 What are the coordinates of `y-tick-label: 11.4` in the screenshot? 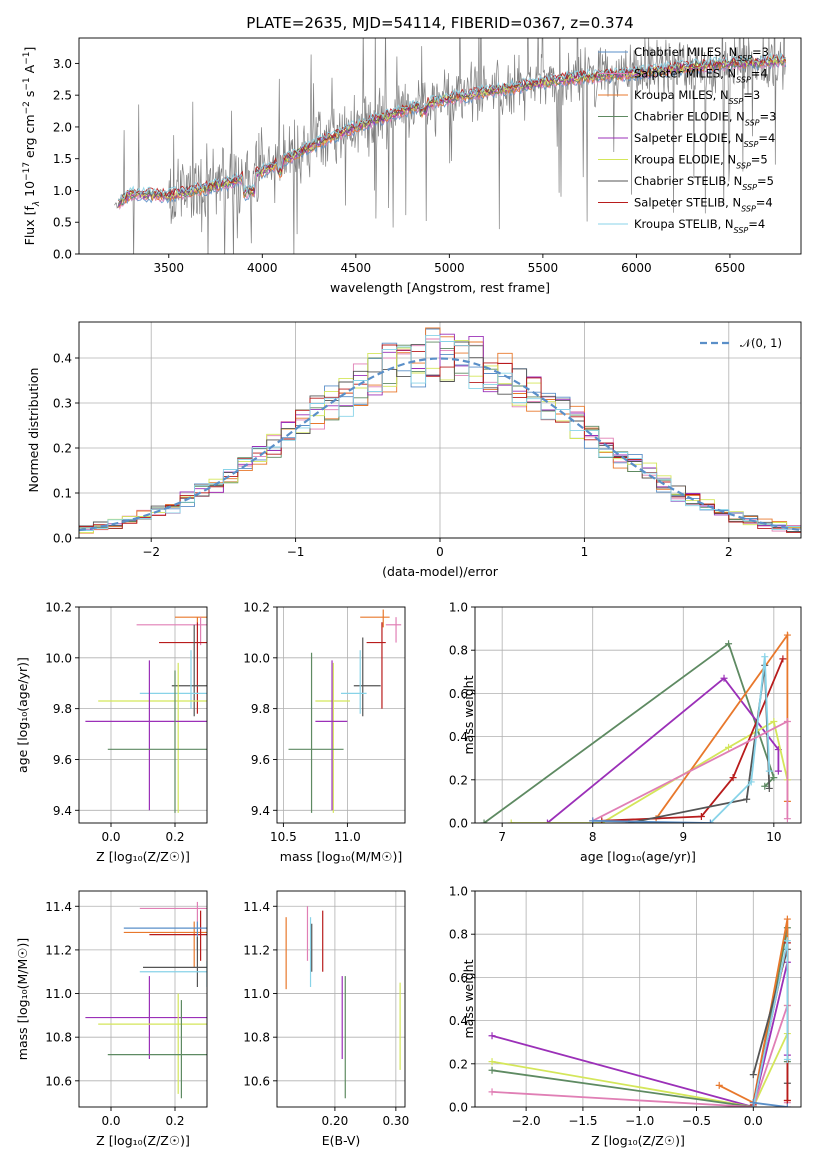 It's located at (256, 907).